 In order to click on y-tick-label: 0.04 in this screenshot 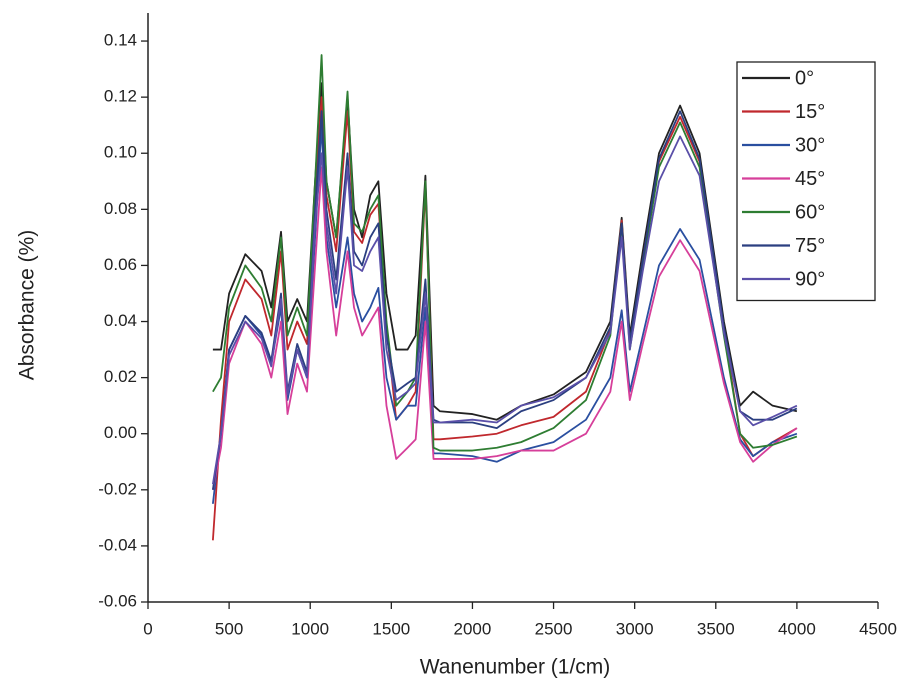, I will do `click(120, 320)`.